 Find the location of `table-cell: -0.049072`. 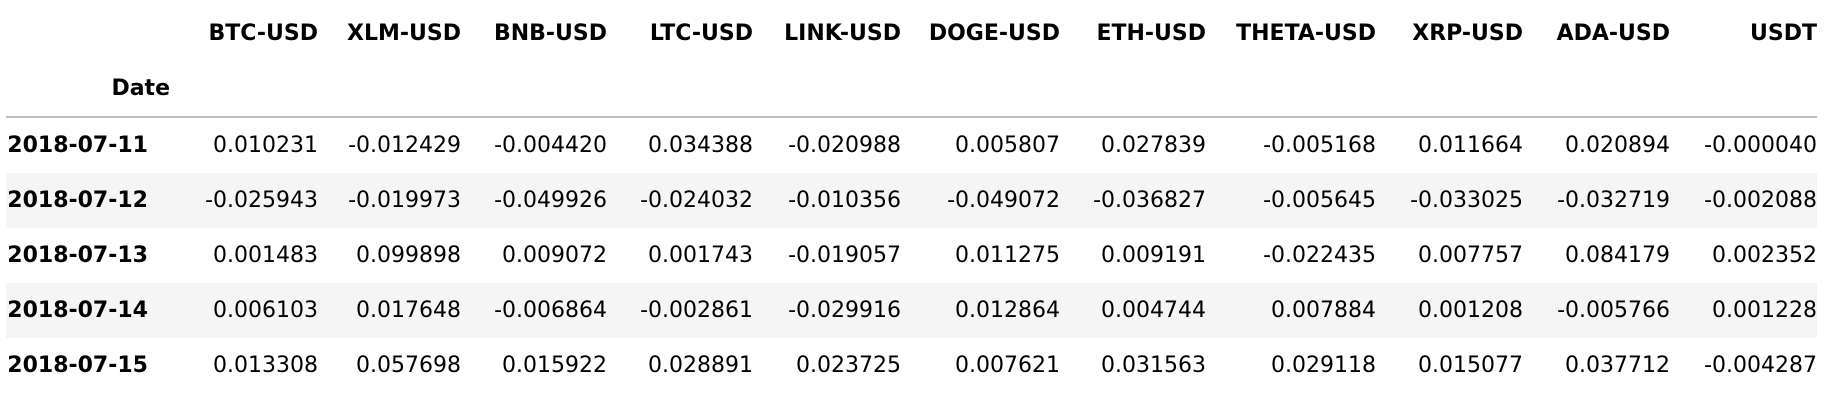

table-cell: -0.049072 is located at coordinates (1003, 200).